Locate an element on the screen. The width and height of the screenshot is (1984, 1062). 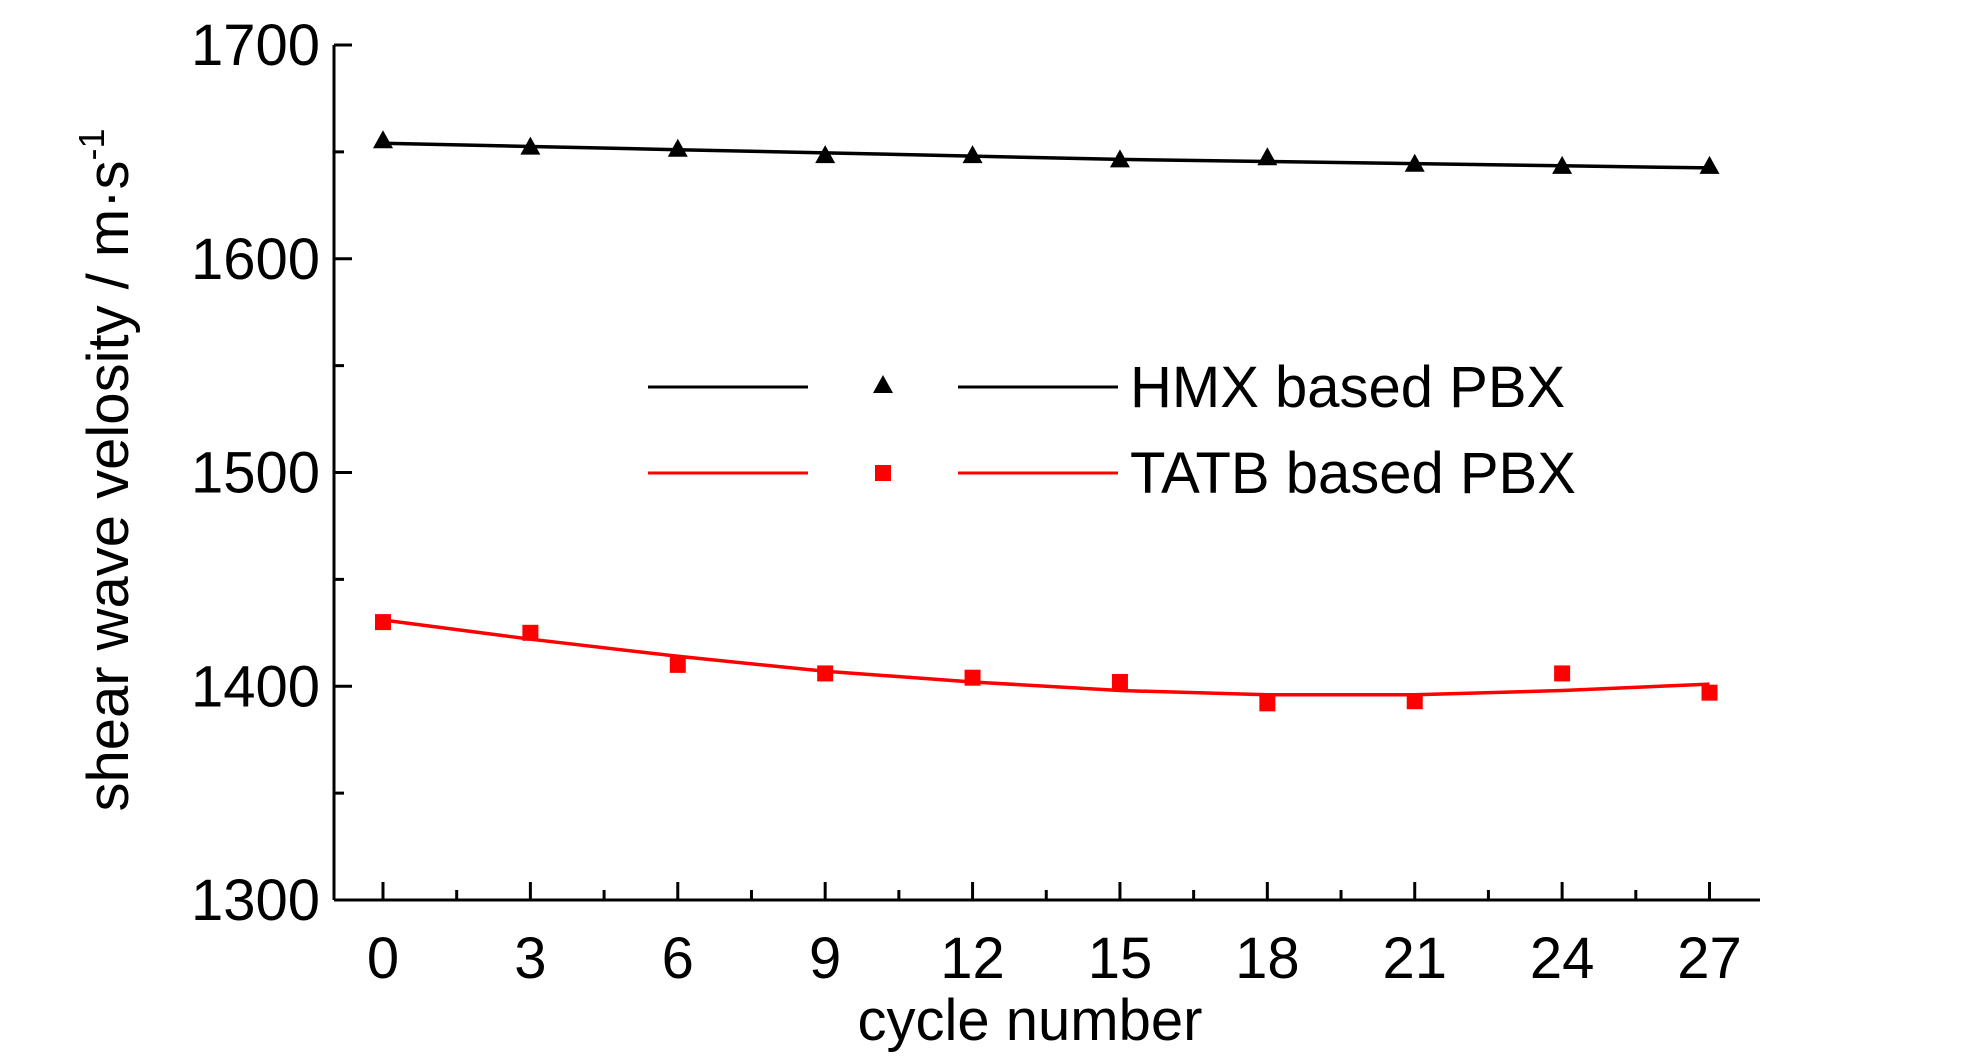
x-axis-title: cycle number is located at coordinates (1030, 1020).